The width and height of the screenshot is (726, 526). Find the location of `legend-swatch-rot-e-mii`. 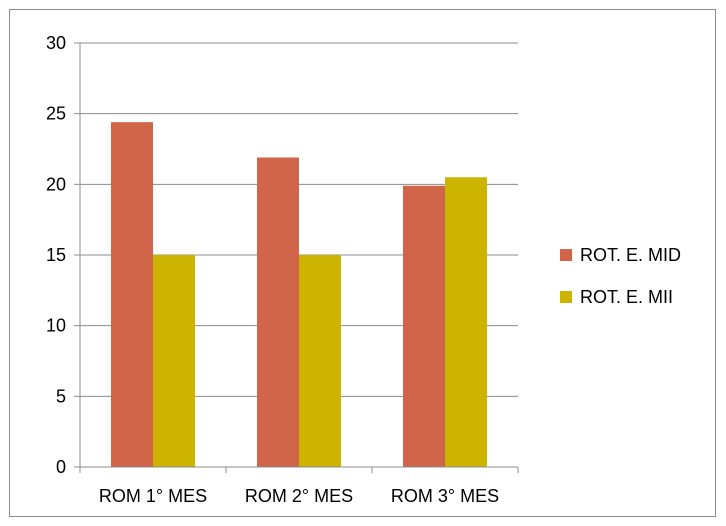

legend-swatch-rot-e-mii is located at coordinates (566, 297).